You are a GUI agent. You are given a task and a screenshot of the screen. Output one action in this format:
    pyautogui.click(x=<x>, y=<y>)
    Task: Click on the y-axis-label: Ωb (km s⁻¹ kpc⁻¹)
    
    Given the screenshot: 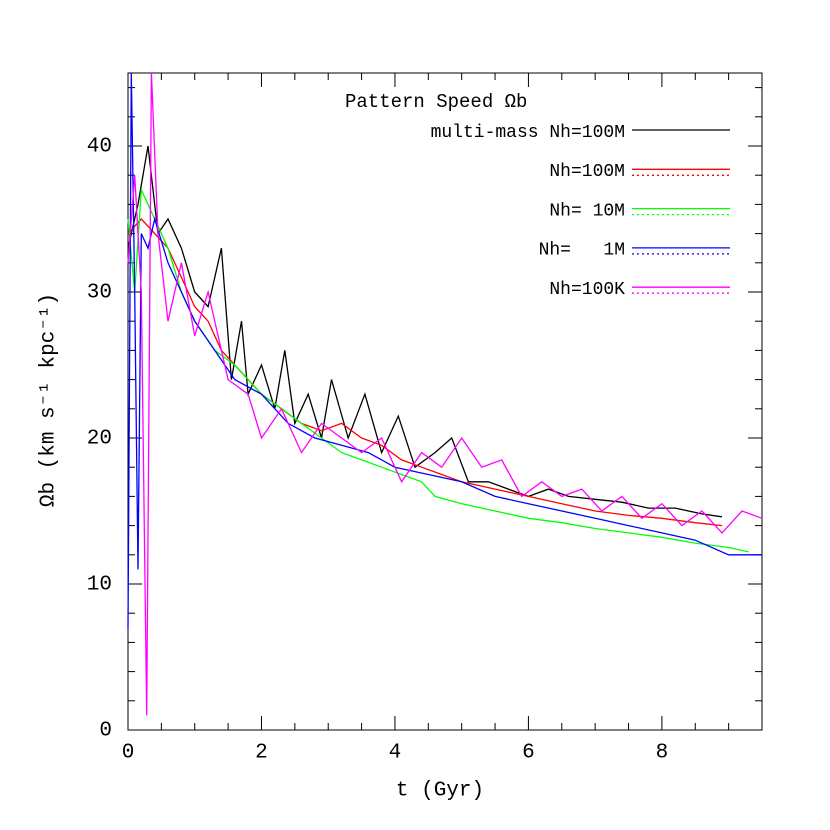 What is the action you would take?
    pyautogui.click(x=49, y=400)
    